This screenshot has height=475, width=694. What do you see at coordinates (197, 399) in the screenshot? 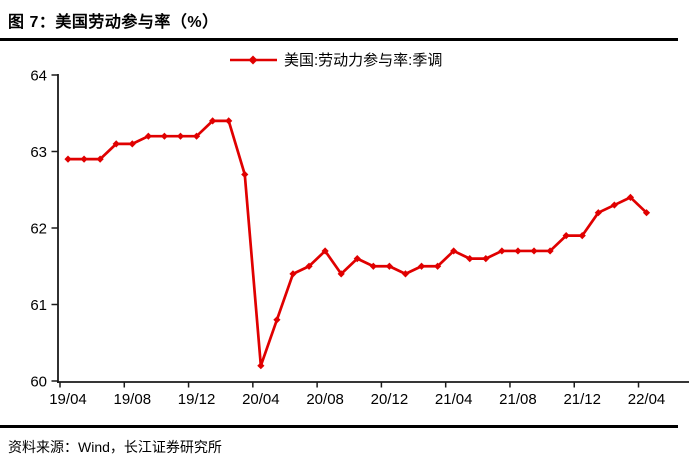
I see `svg-text: 19/12` at bounding box center [197, 399].